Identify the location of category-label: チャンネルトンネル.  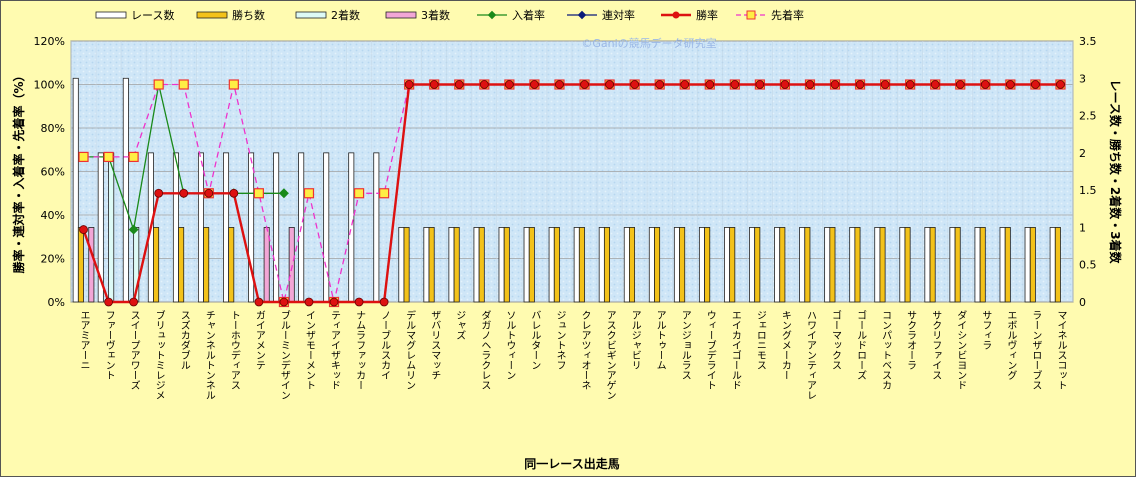
(209, 355).